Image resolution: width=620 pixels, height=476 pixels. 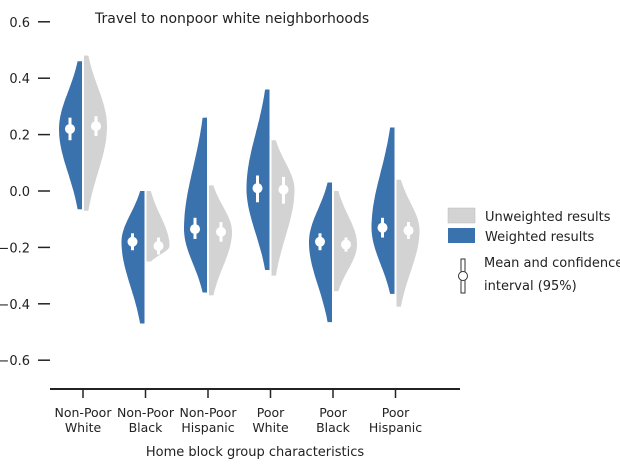 What do you see at coordinates (539, 237) in the screenshot?
I see `legend-label-weighted: Weighted results` at bounding box center [539, 237].